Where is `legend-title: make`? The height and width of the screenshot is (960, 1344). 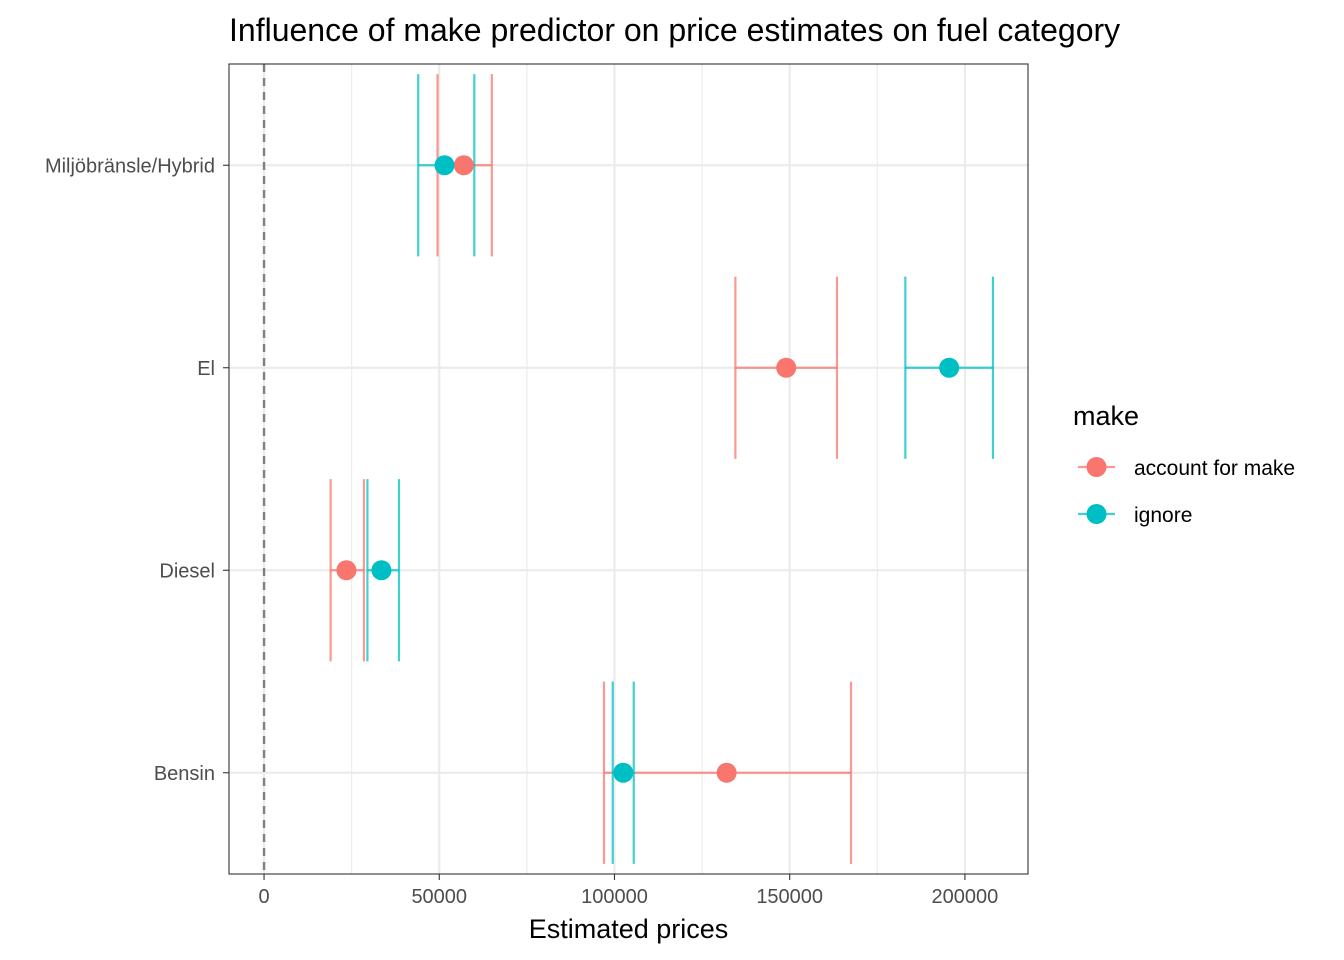
legend-title: make is located at coordinates (1106, 416).